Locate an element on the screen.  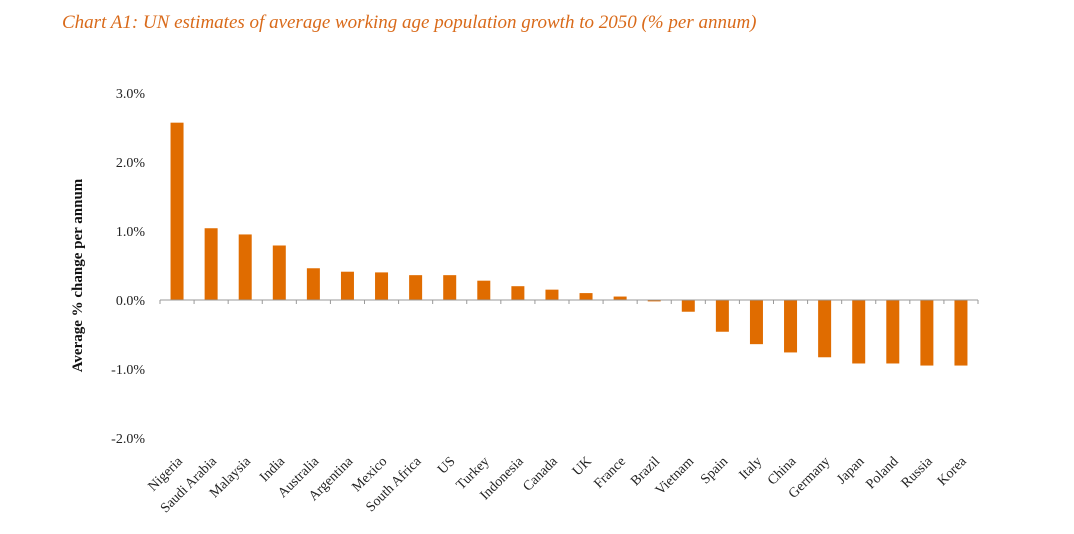
bar-japan is located at coordinates (859, 332).